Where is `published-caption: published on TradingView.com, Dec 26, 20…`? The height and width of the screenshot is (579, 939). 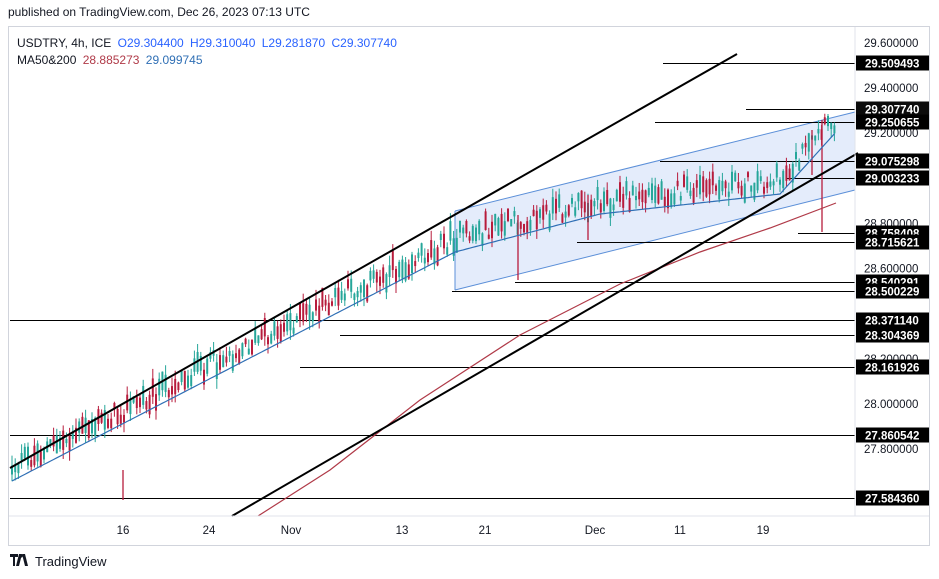 published-caption: published on TradingView.com, Dec 26, 20… is located at coordinates (159, 12).